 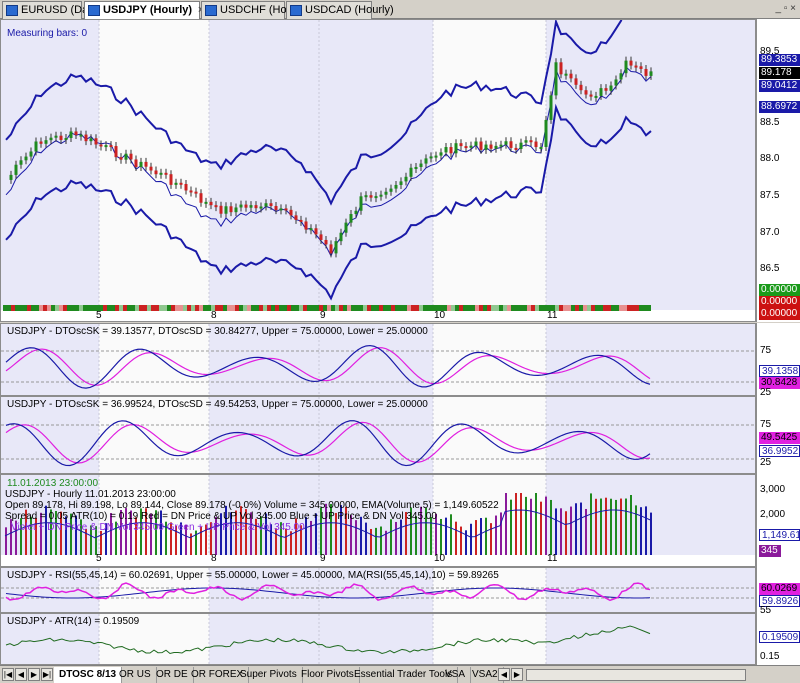 What do you see at coordinates (778, 590) in the screenshot?
I see `rsi-axis: 60.0269 59.8926 55` at bounding box center [778, 590].